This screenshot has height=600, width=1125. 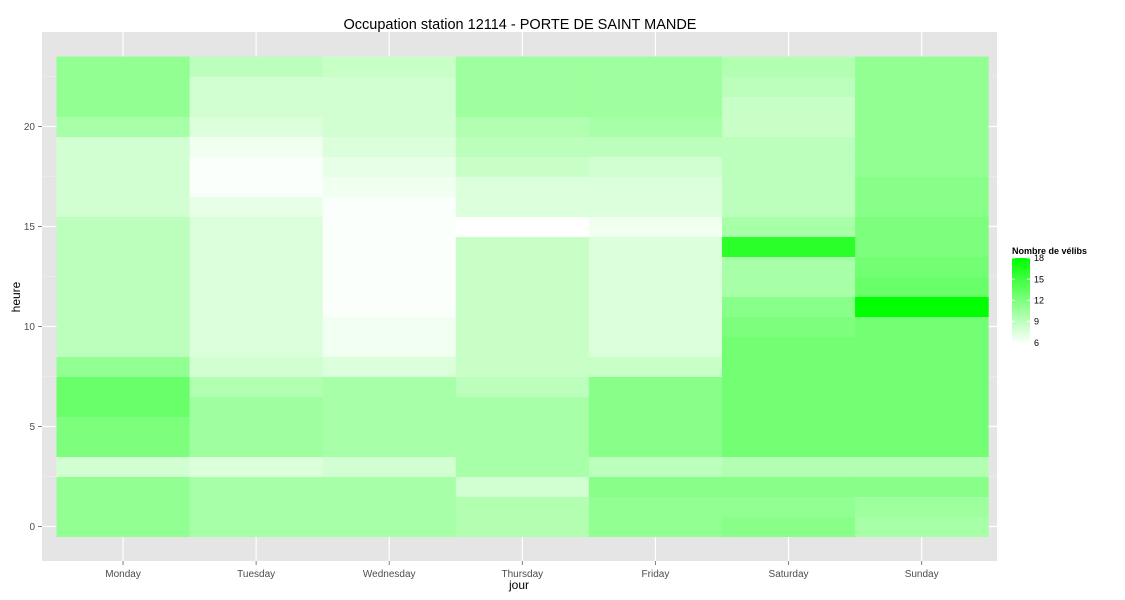 I want to click on x-tick-label: Saturday, so click(x=789, y=574).